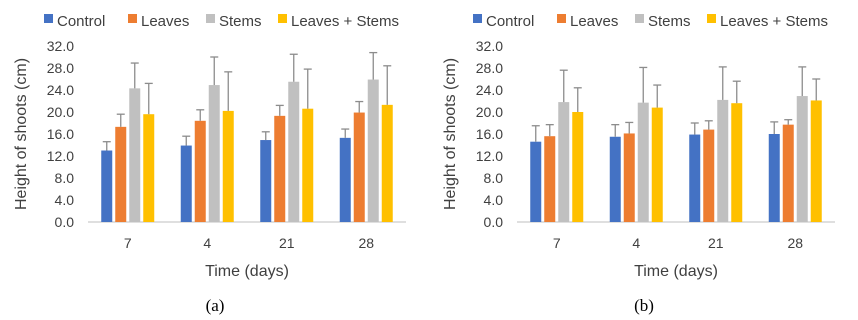  Describe the element at coordinates (644, 305) in the screenshot. I see `figure-caption: (b)` at that location.